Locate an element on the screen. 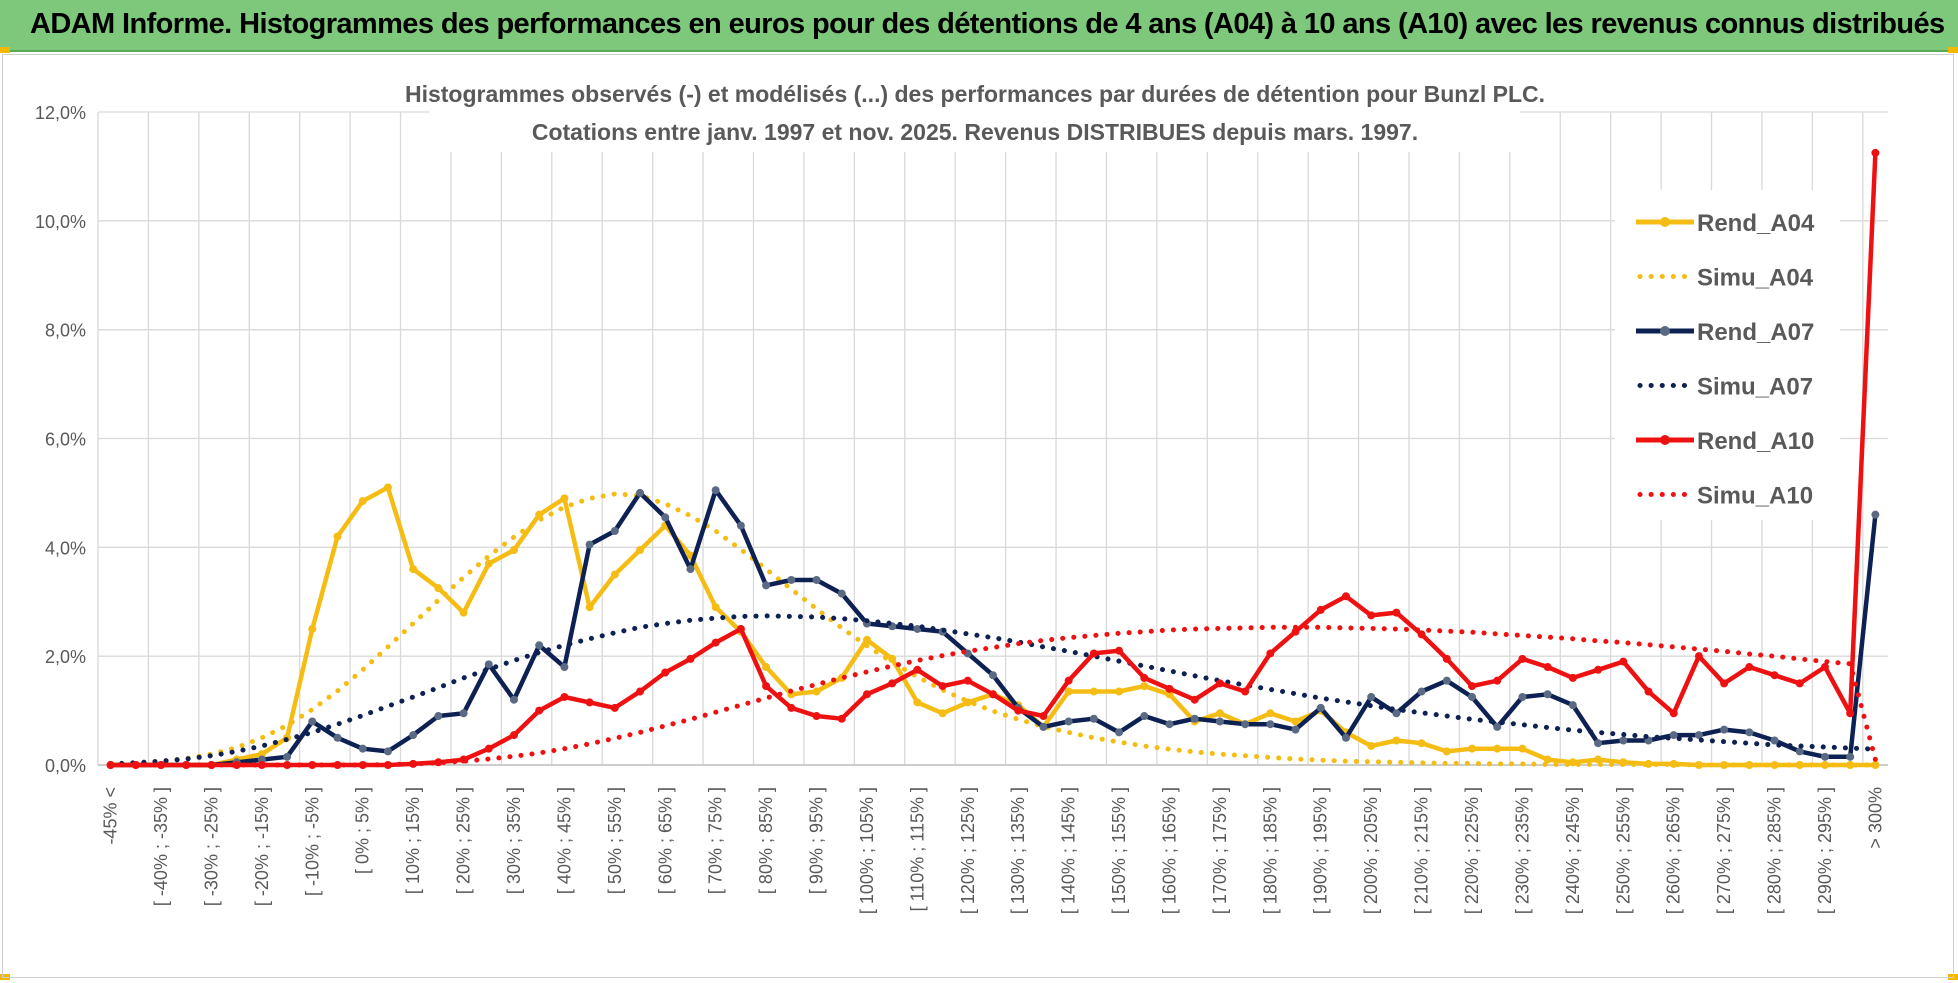 The height and width of the screenshot is (983, 1958). x-tick-label: [ 80% ; 85% ] is located at coordinates (766, 840).